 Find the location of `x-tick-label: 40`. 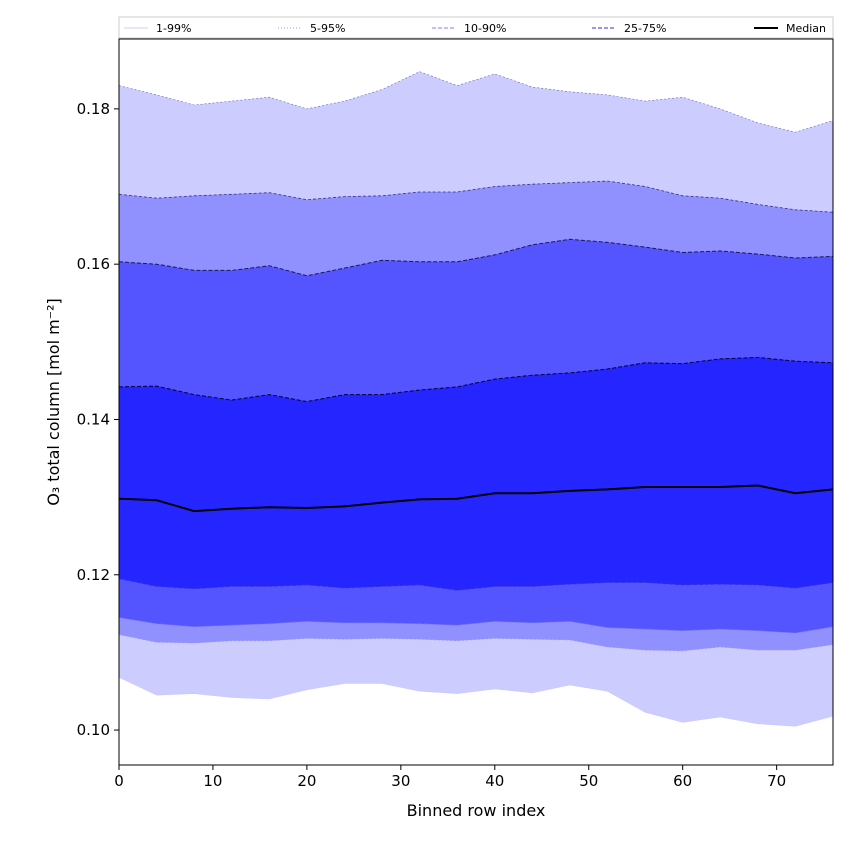

x-tick-label: 40 is located at coordinates (494, 781).